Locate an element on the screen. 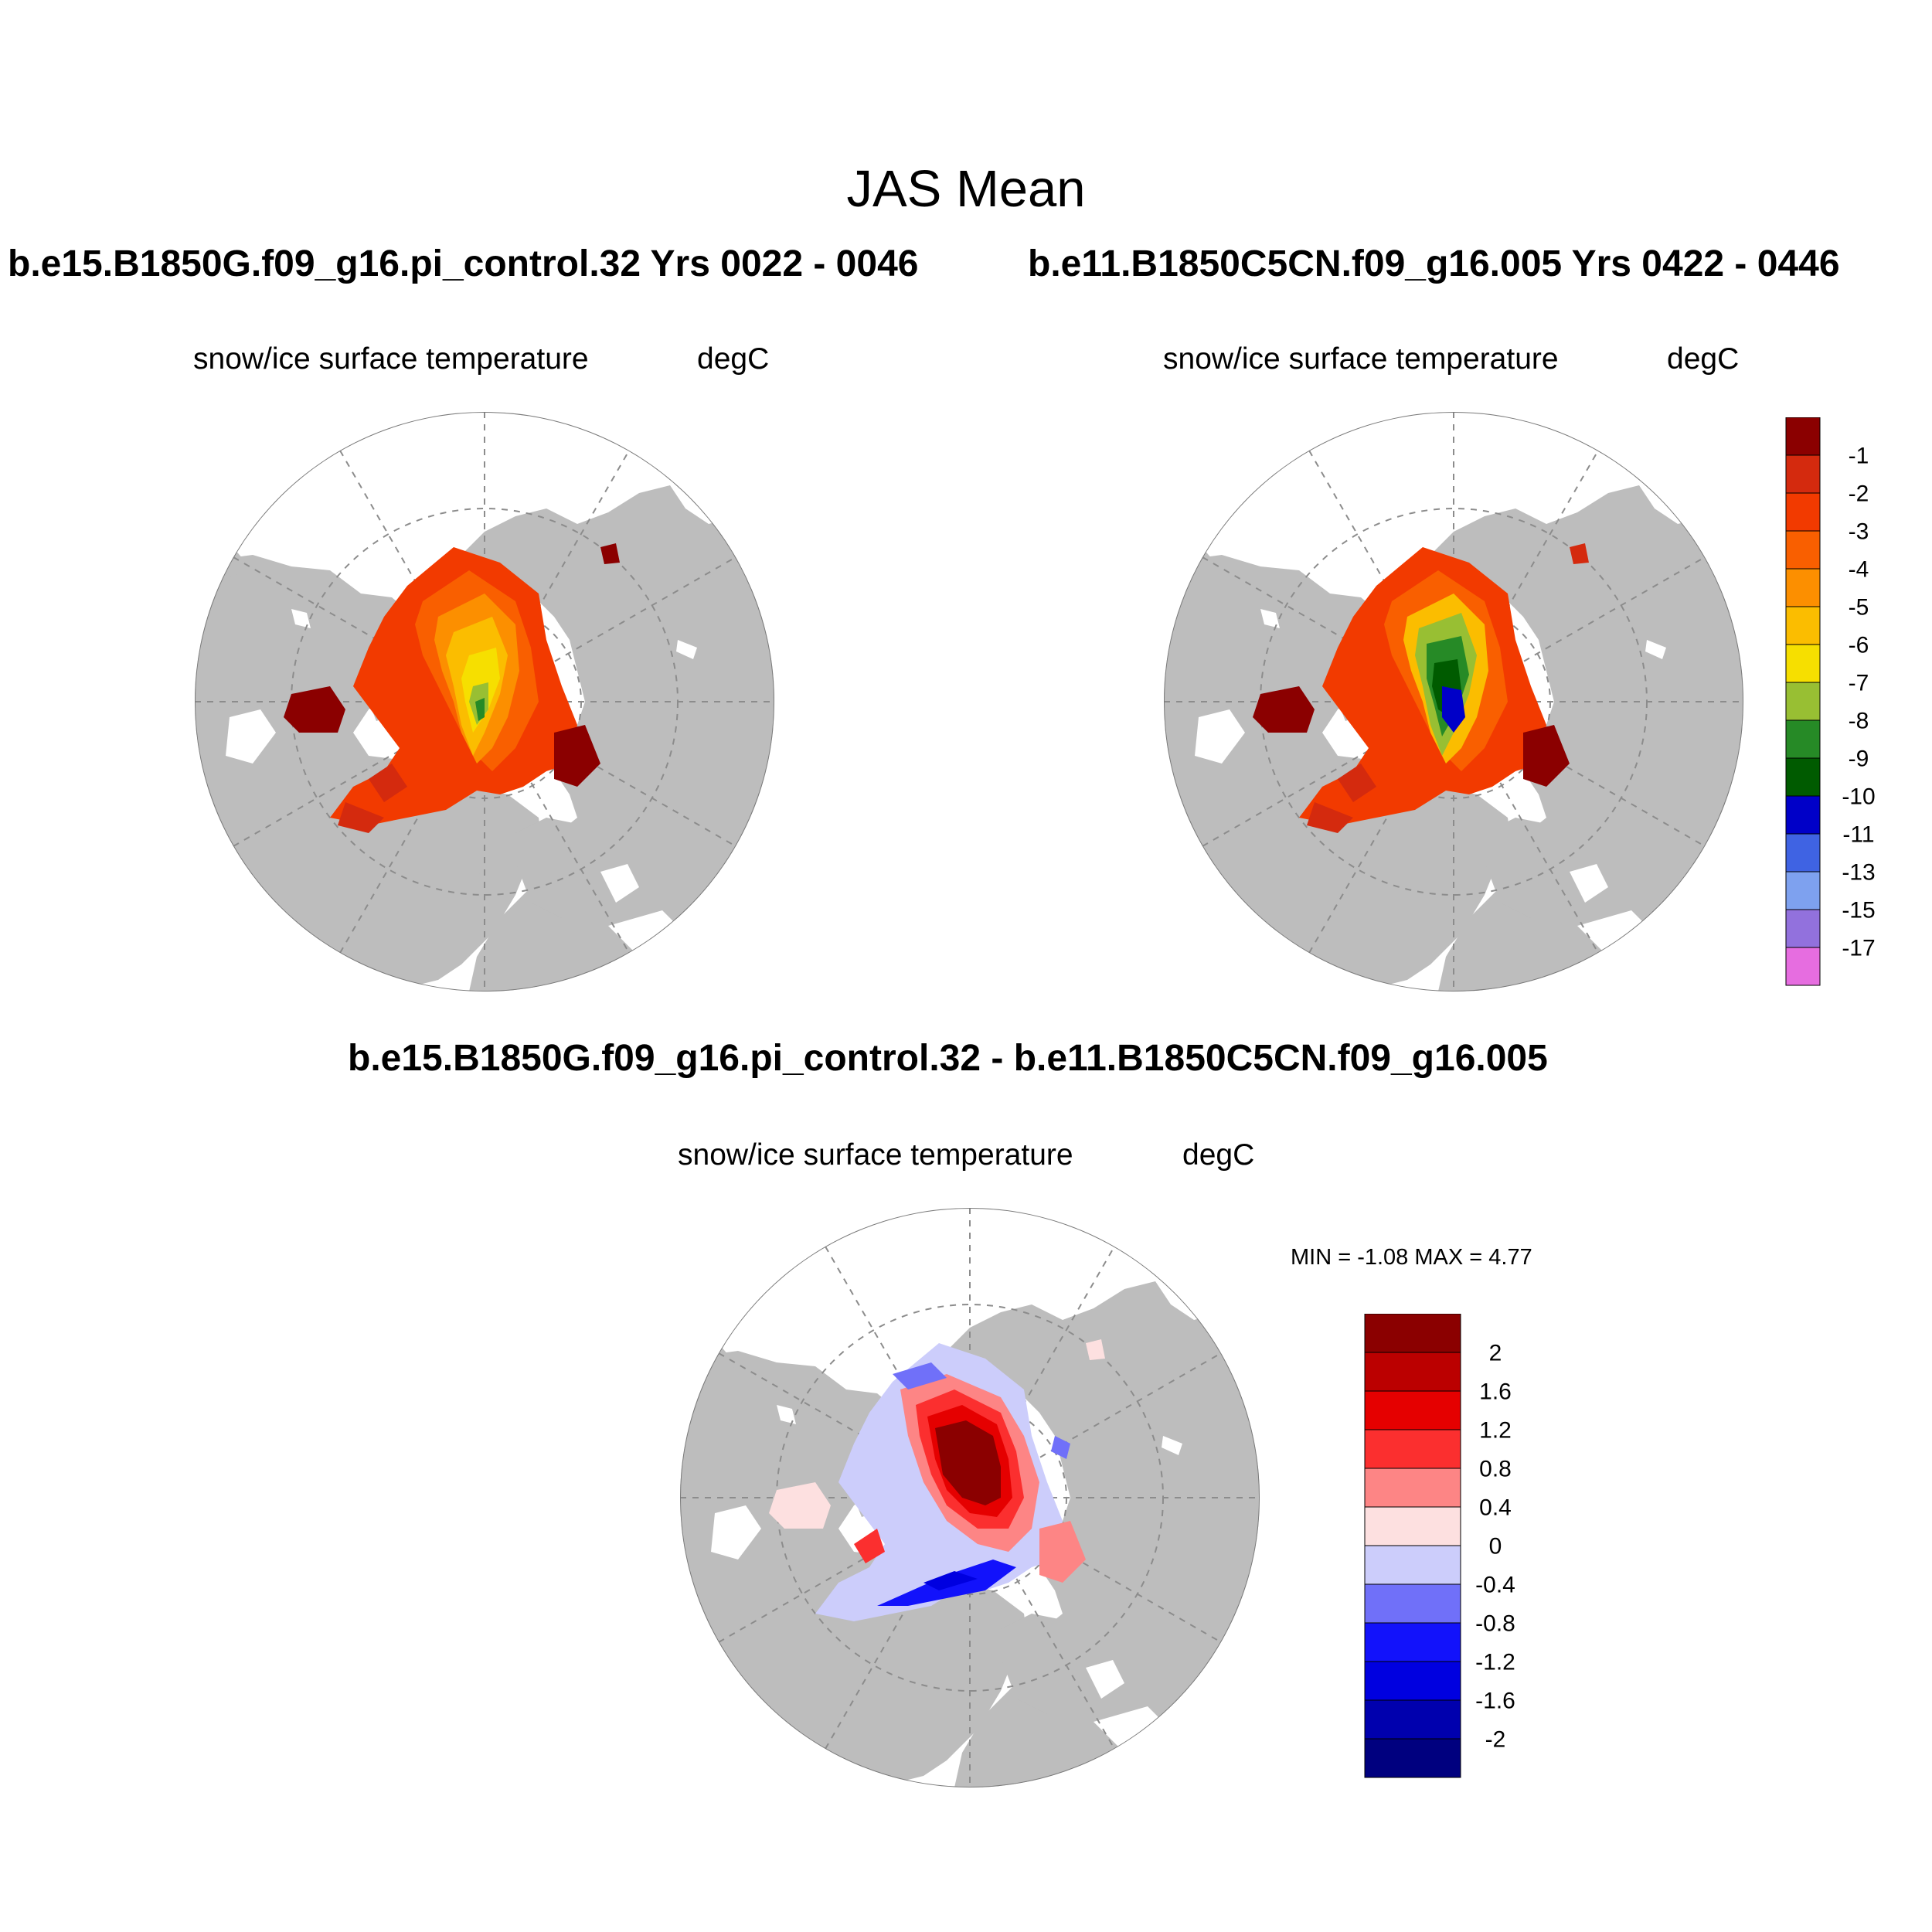  colorbar-absolute-tick-label: -5 is located at coordinates (1859, 608).